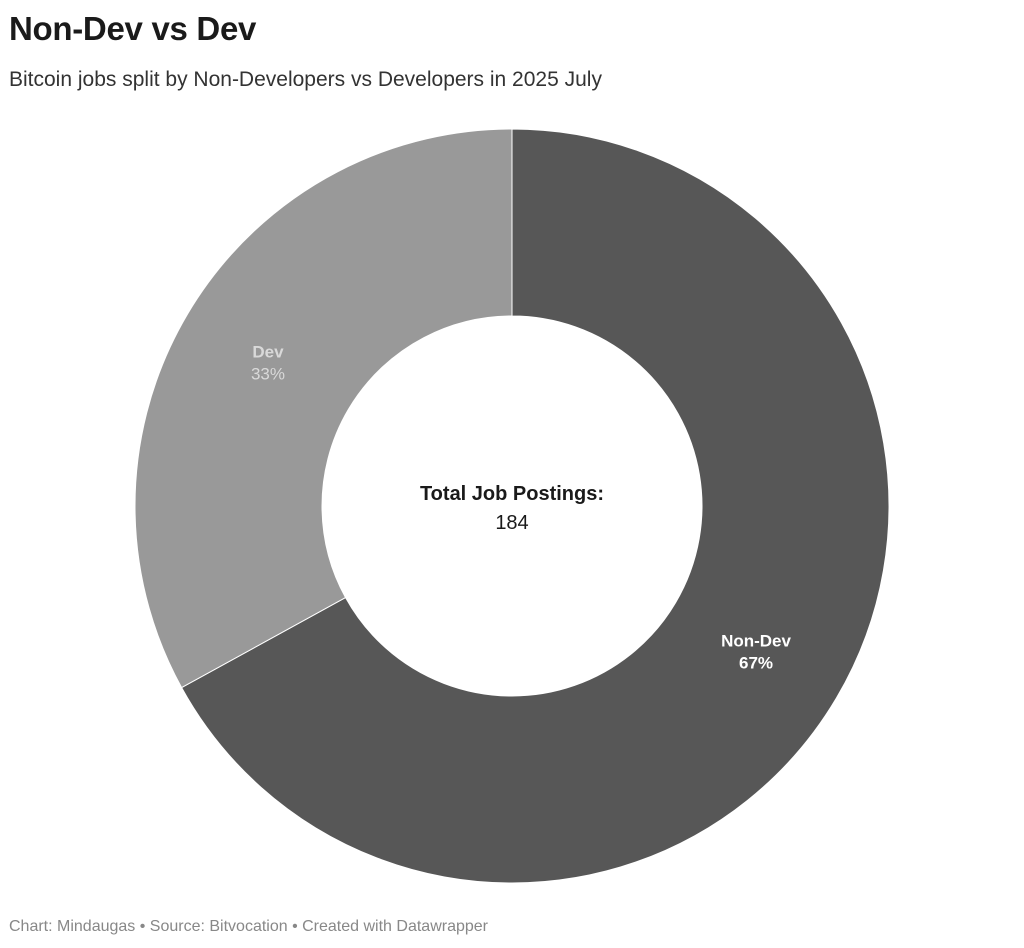 The height and width of the screenshot is (948, 1024). Describe the element at coordinates (756, 662) in the screenshot. I see `slice-value-label: 67%` at that location.